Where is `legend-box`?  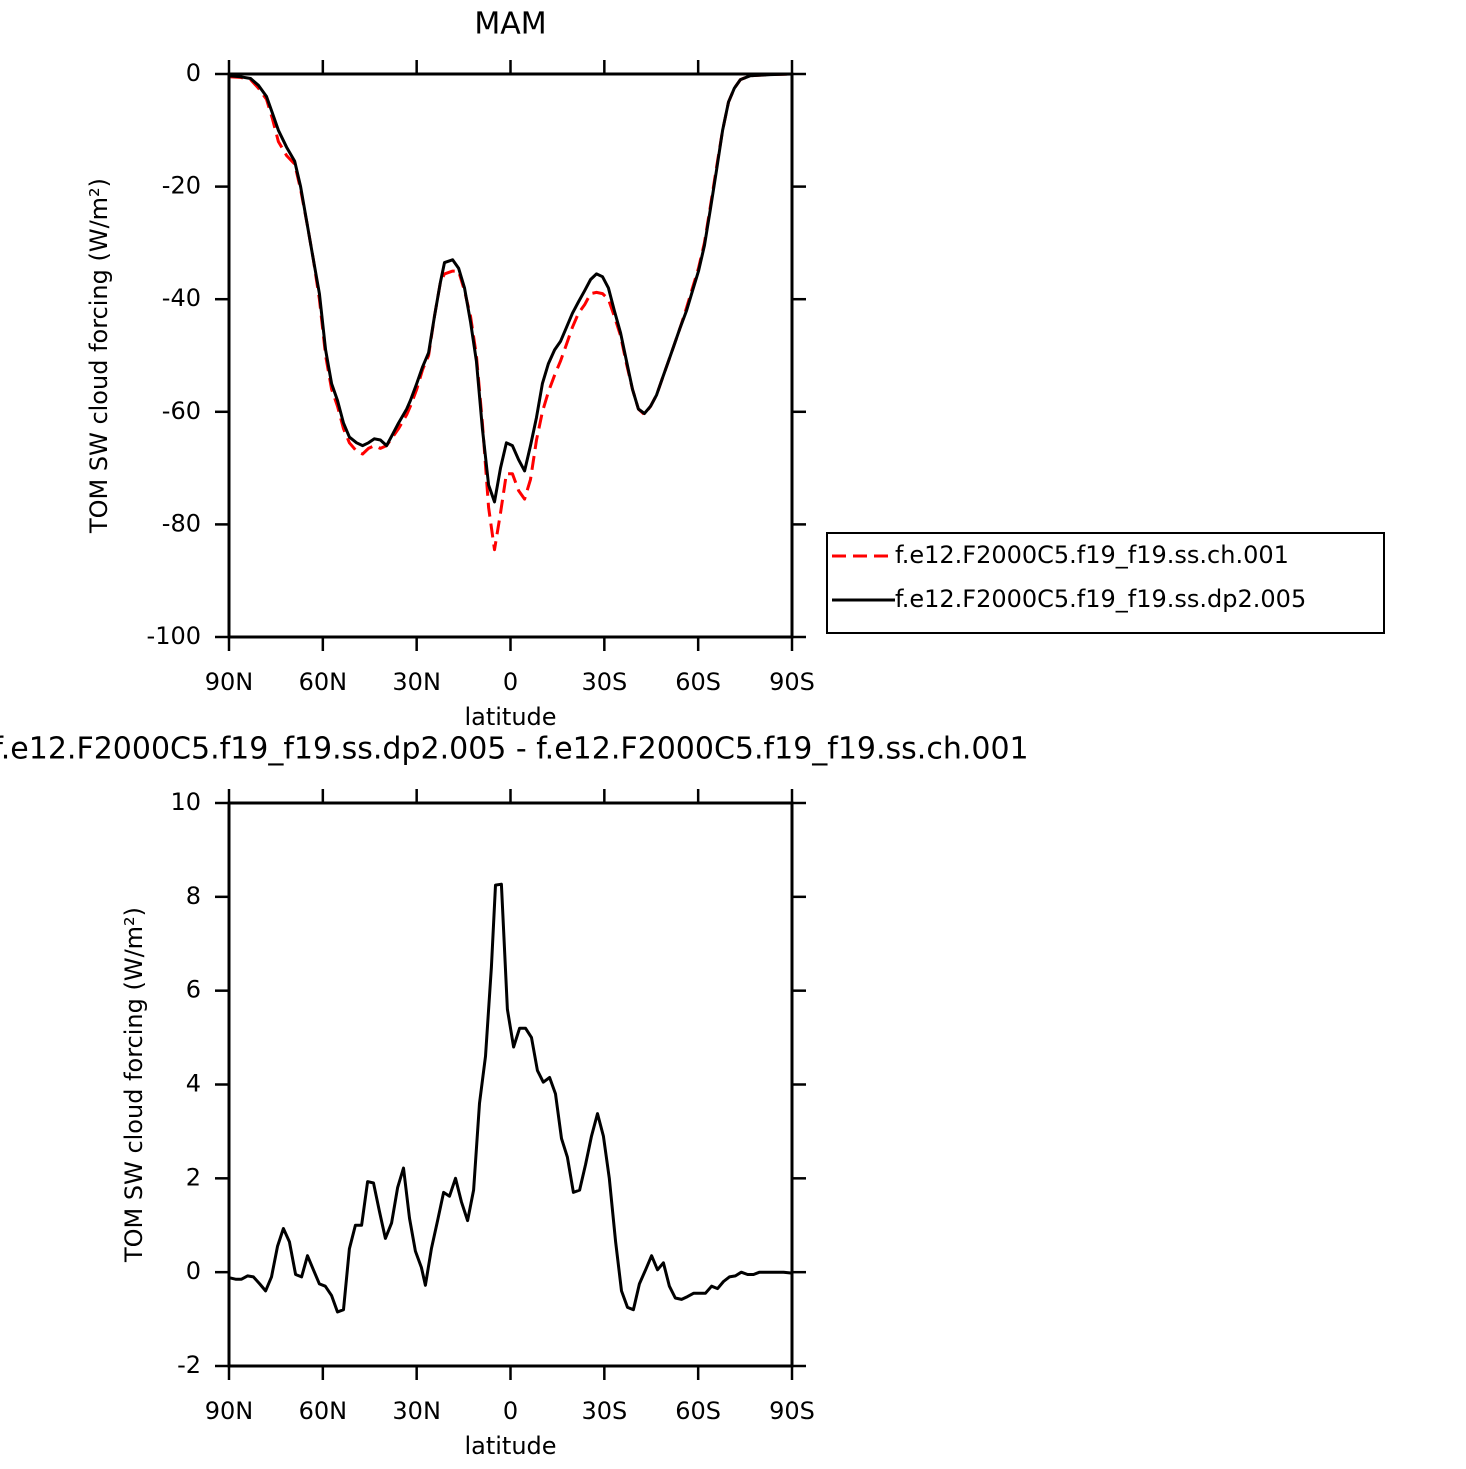
legend-box is located at coordinates (1105, 583).